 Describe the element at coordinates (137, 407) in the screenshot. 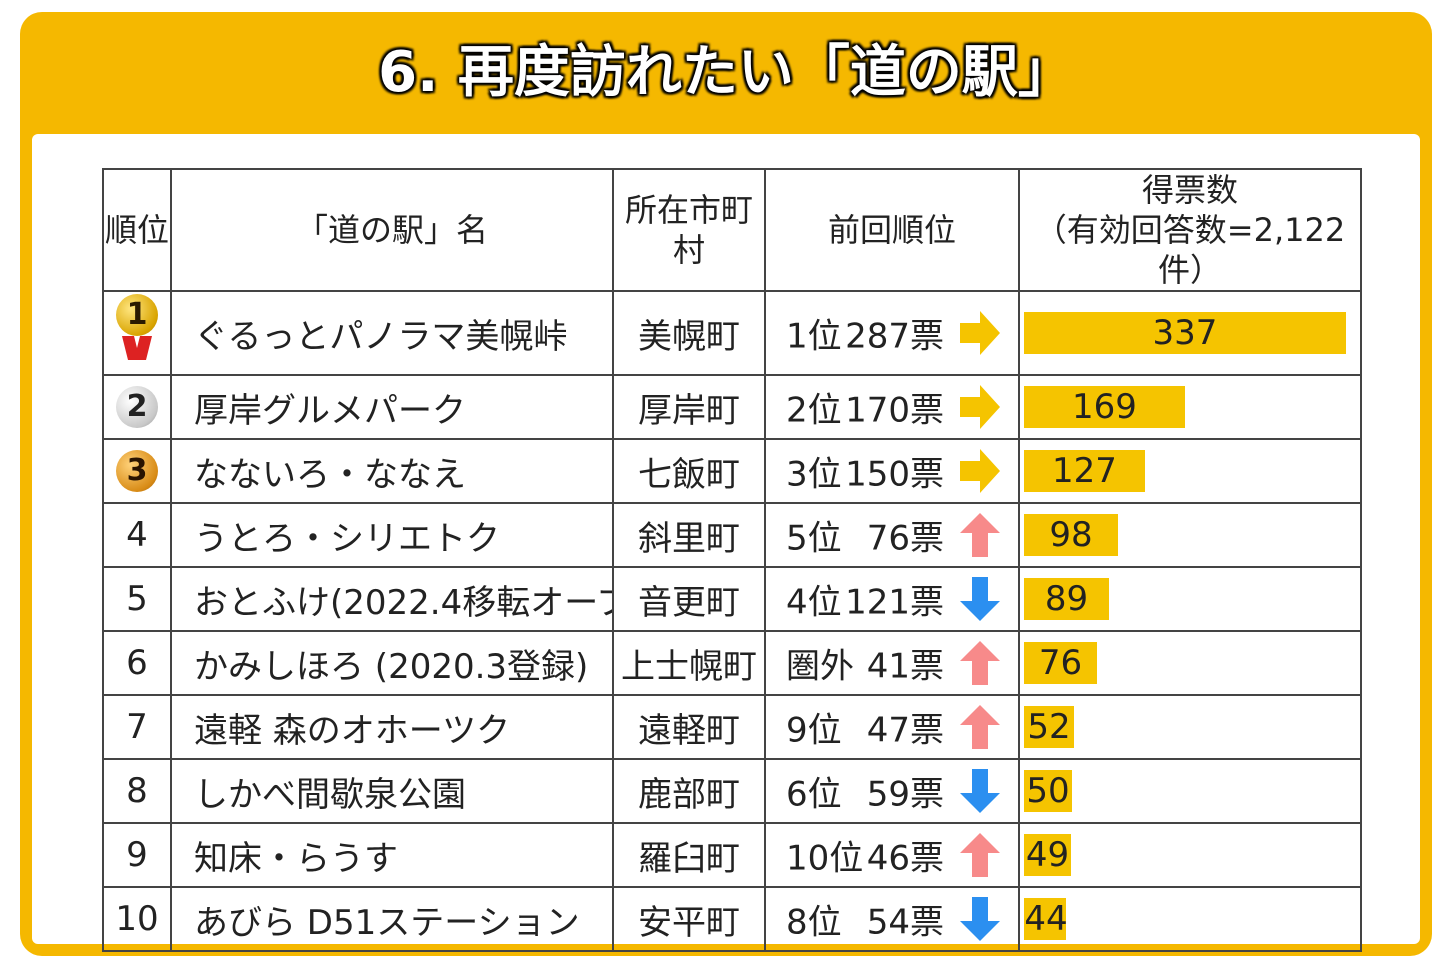

I see `silver-medal-icon: 2` at that location.